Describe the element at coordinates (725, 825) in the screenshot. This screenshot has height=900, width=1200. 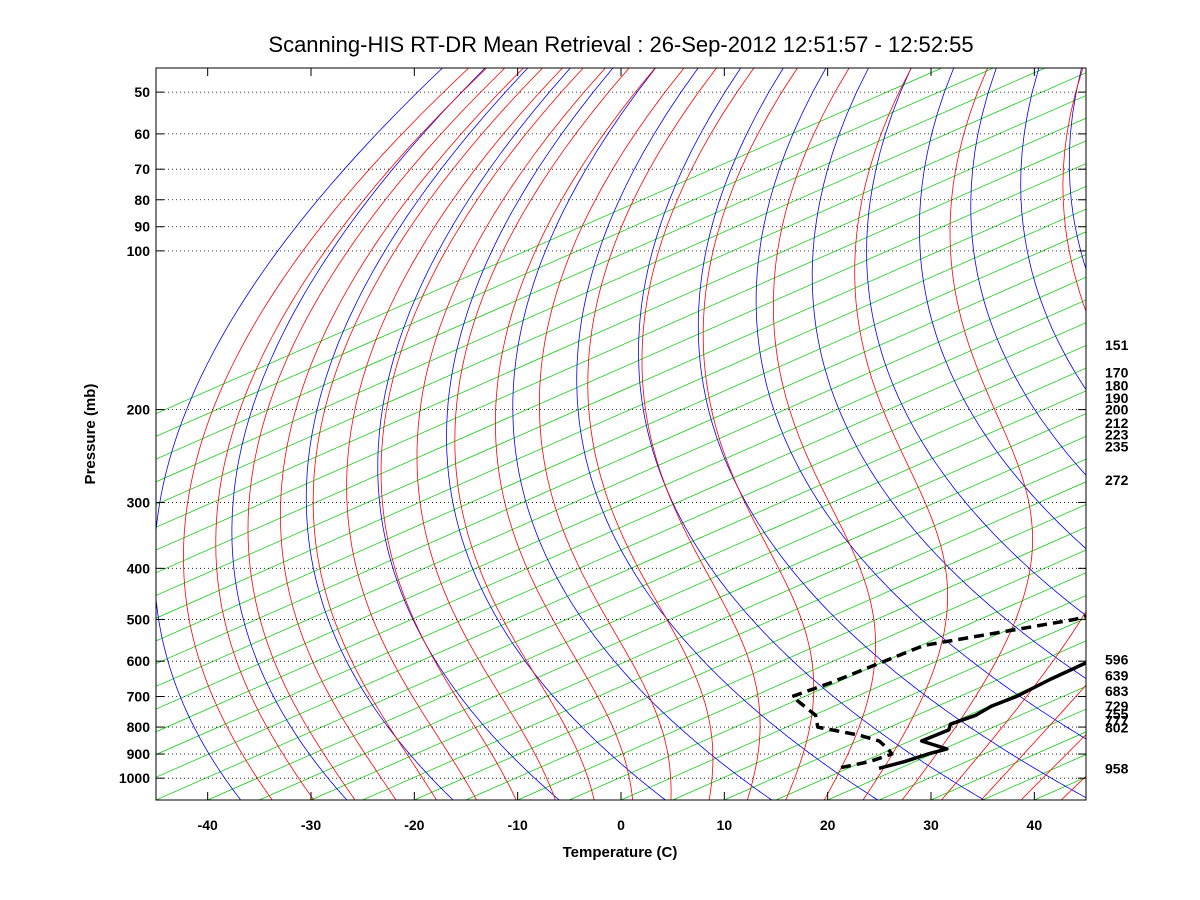
I see `x-tick-label: 10` at that location.